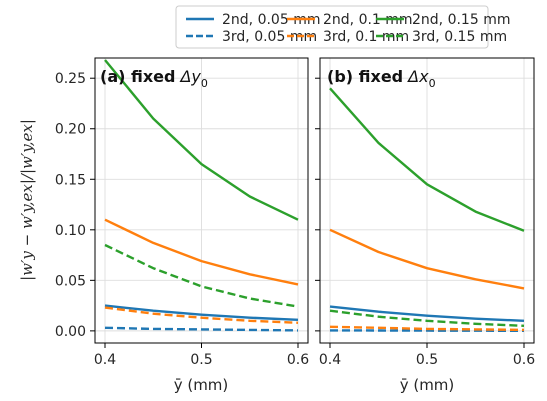  What do you see at coordinates (70, 231) in the screenshot?
I see `y-tick-label: 0.10` at bounding box center [70, 231].